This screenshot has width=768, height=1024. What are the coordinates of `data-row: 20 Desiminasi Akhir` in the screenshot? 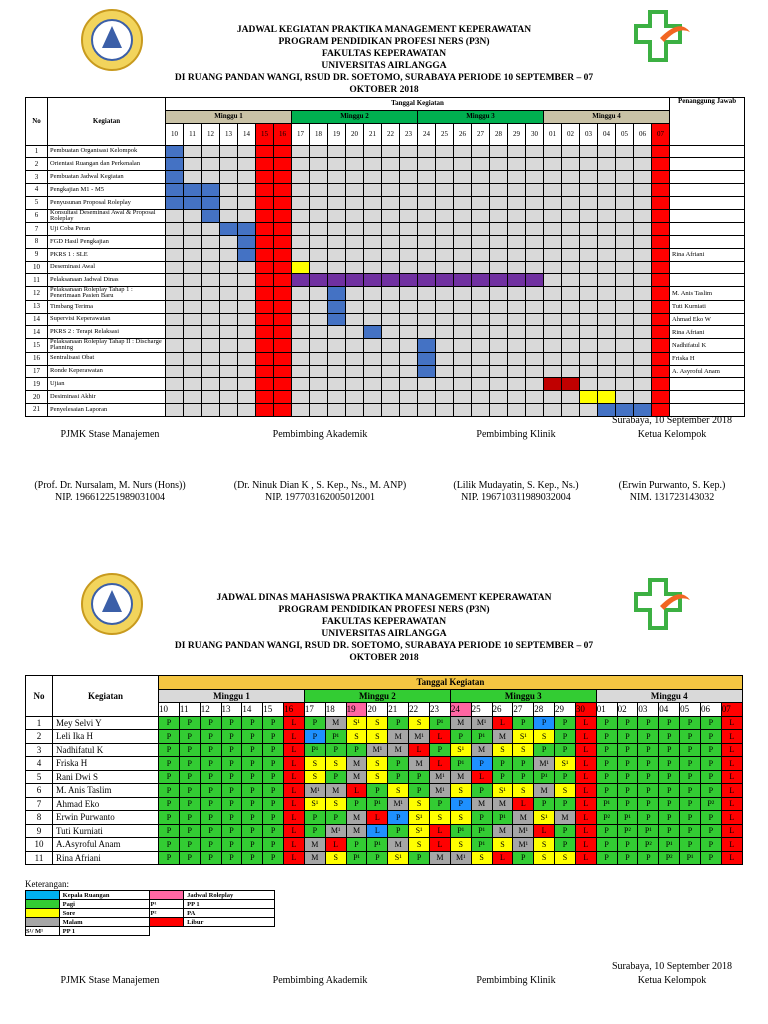 It's located at (385, 397).